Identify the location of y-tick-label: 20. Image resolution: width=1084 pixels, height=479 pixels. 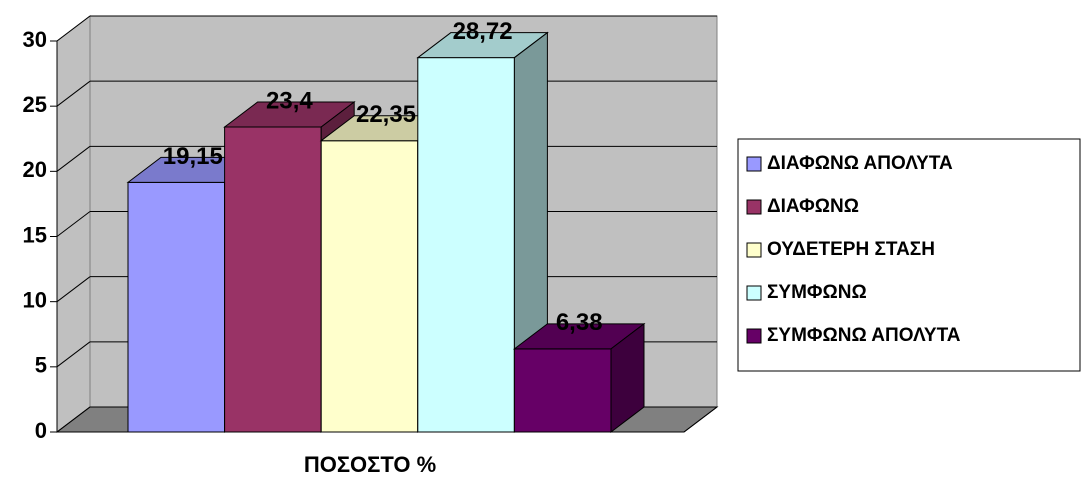
(35, 169).